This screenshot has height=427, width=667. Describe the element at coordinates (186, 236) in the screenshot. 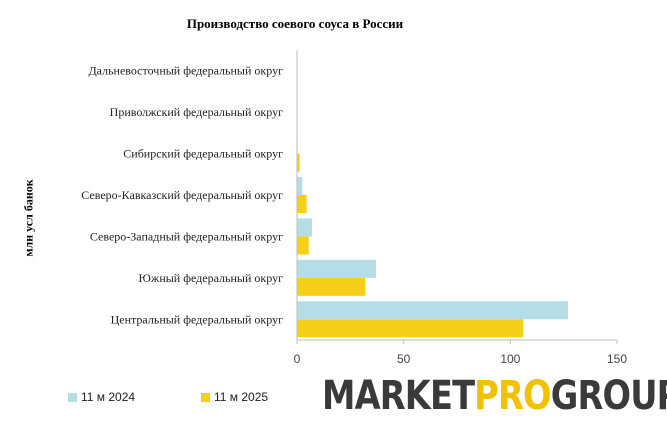

I see `category-label: Северо-Западный федеральный округ` at that location.